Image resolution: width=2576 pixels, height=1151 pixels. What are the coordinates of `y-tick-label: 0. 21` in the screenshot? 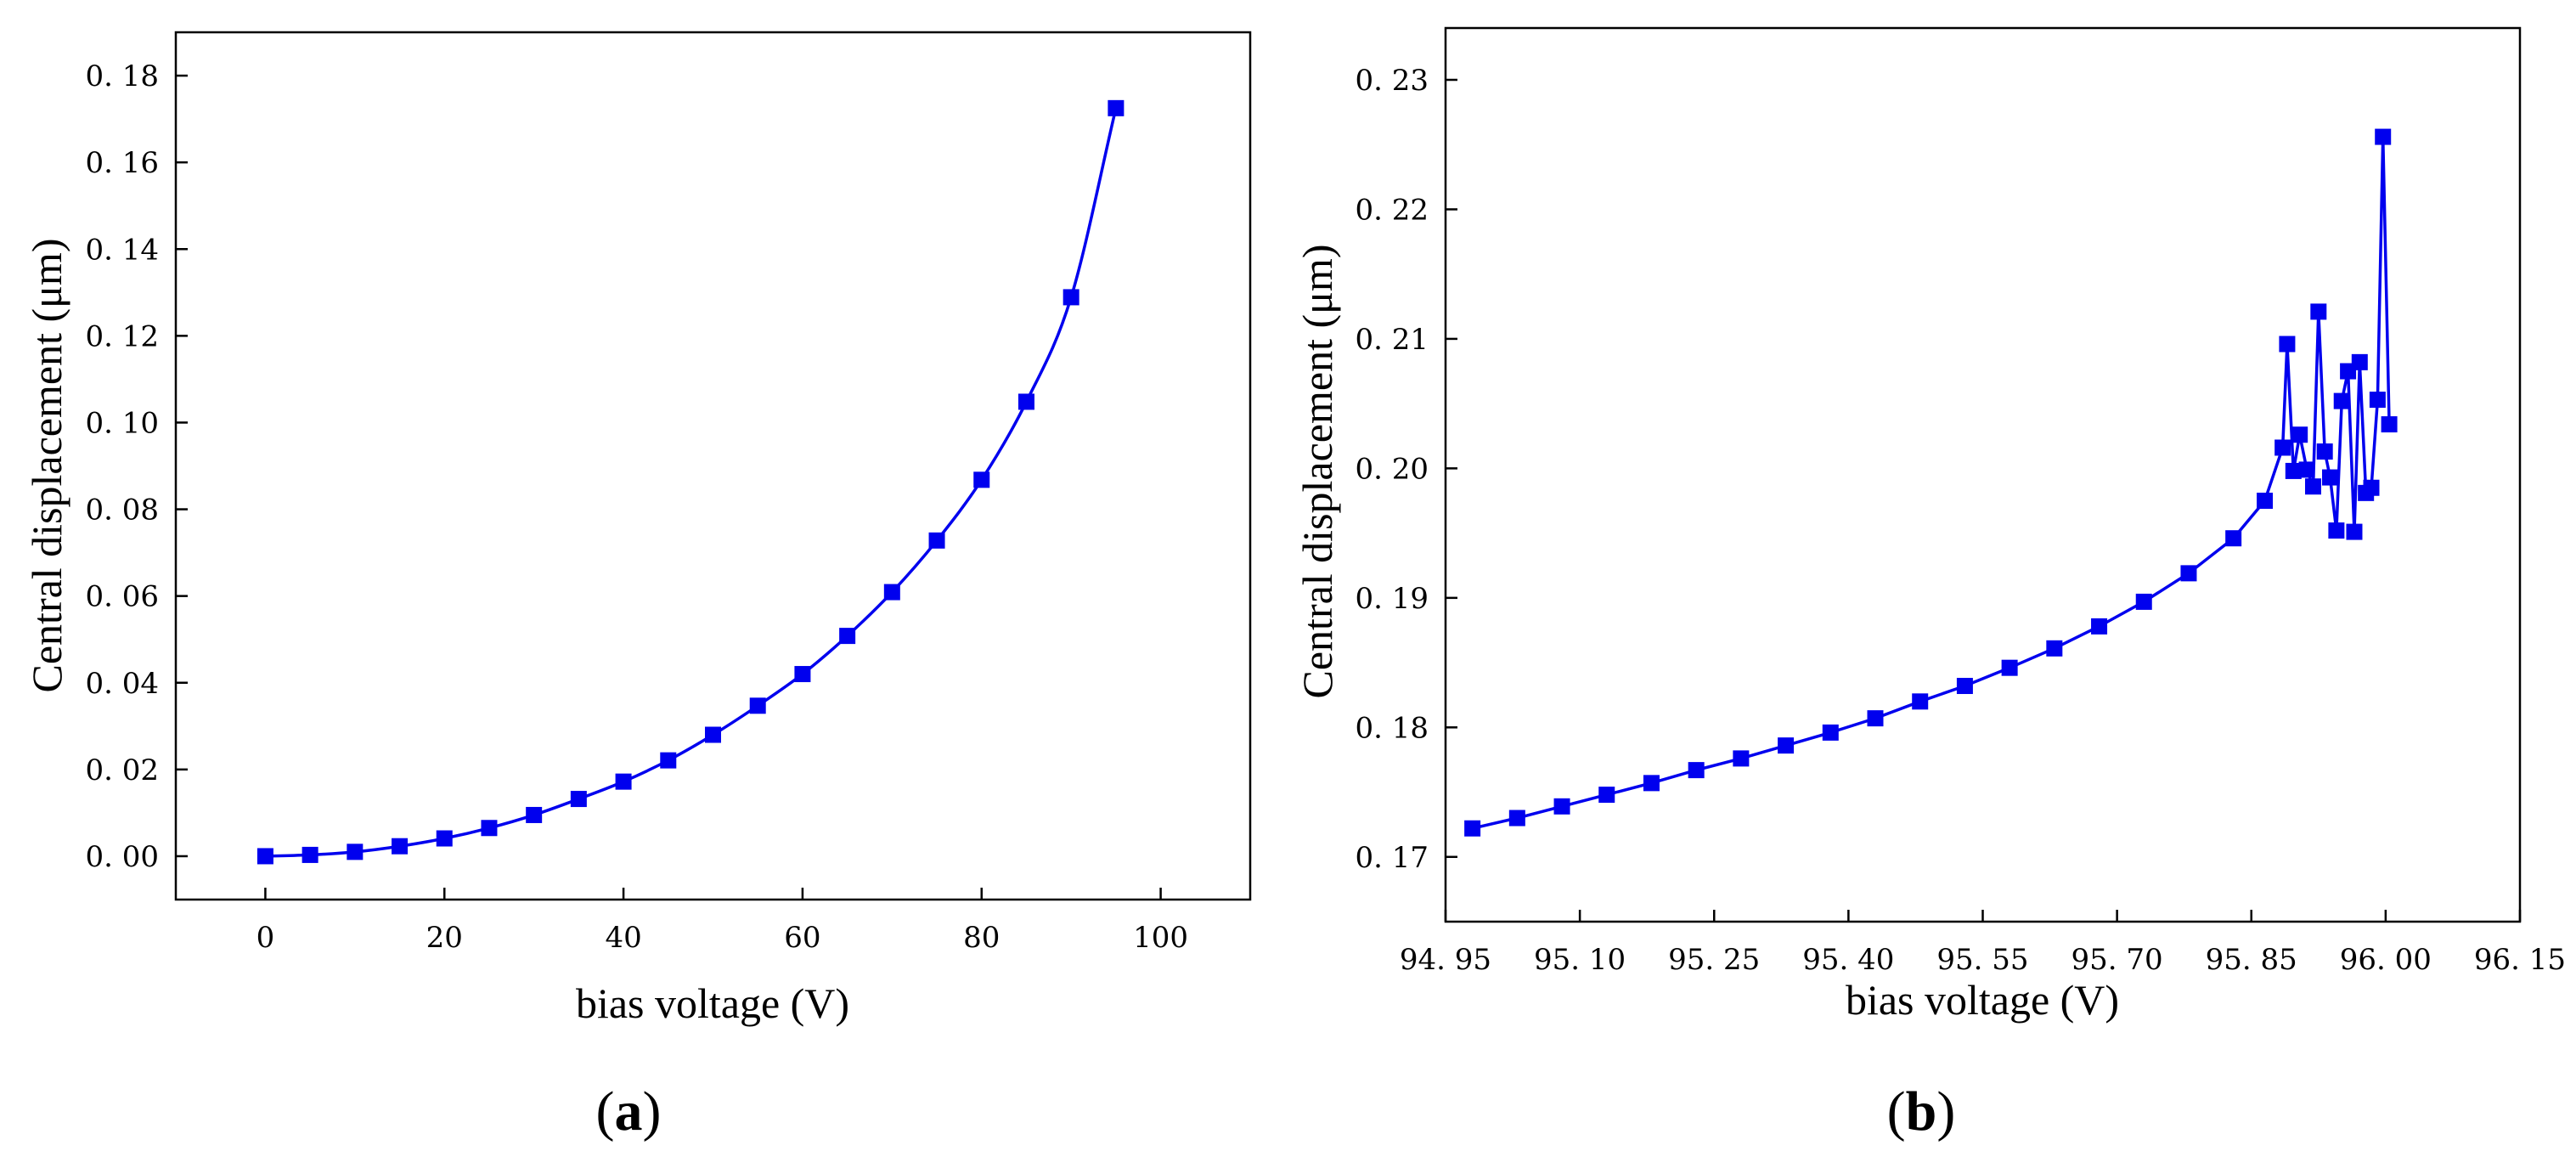 It's located at (1392, 340).